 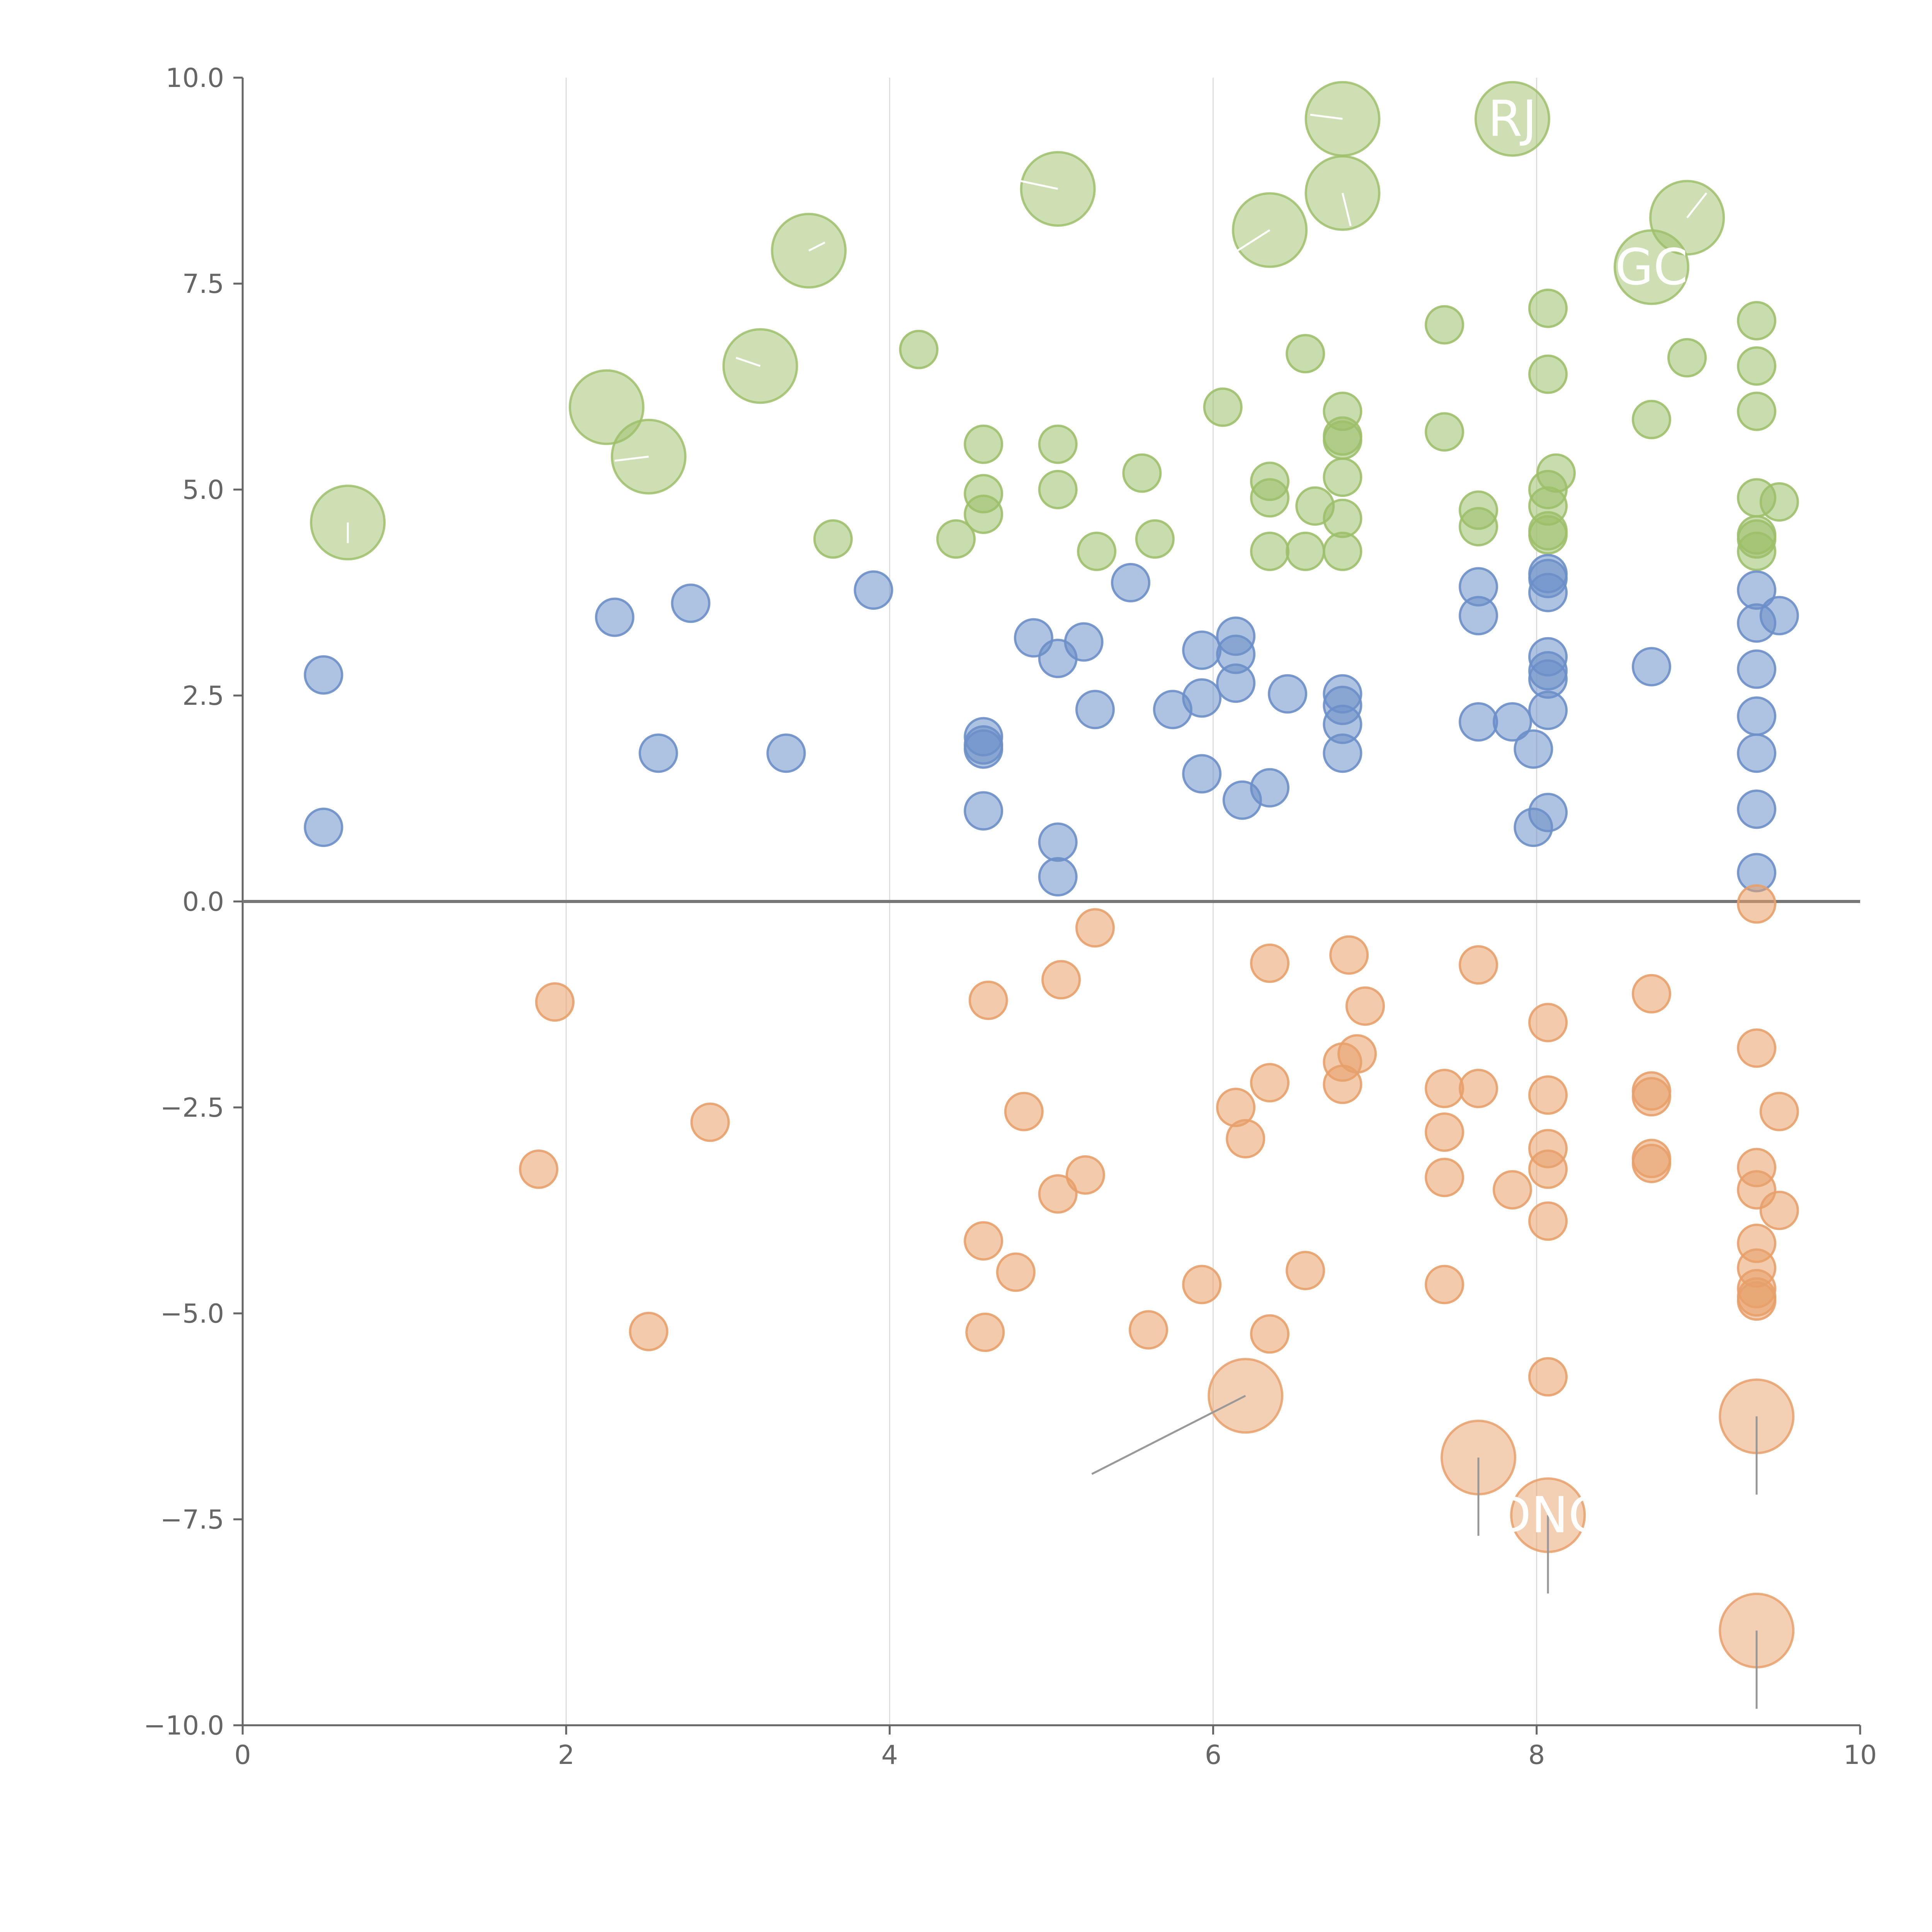 I want to click on point-label-dnc: DNC, so click(x=1548, y=1515).